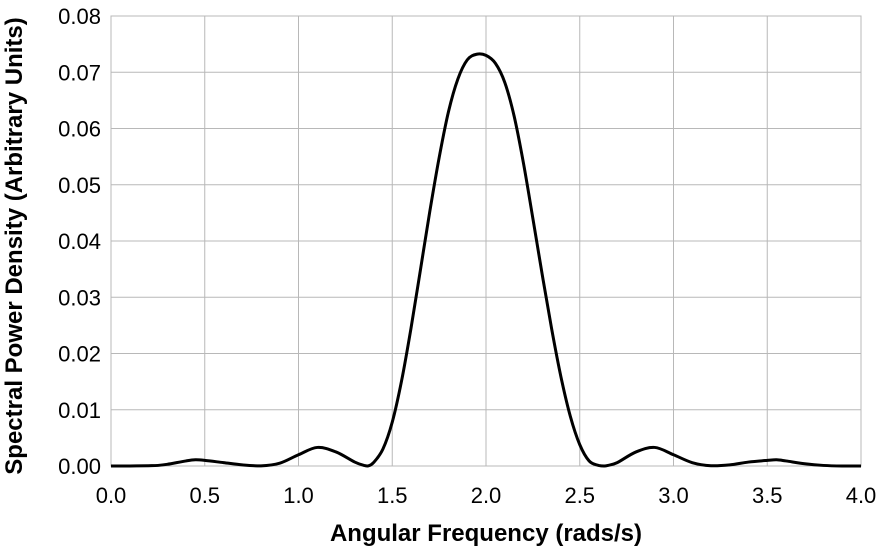 This screenshot has height=550, width=885. What do you see at coordinates (392, 495) in the screenshot?
I see `x-tick-label: 1.5` at bounding box center [392, 495].